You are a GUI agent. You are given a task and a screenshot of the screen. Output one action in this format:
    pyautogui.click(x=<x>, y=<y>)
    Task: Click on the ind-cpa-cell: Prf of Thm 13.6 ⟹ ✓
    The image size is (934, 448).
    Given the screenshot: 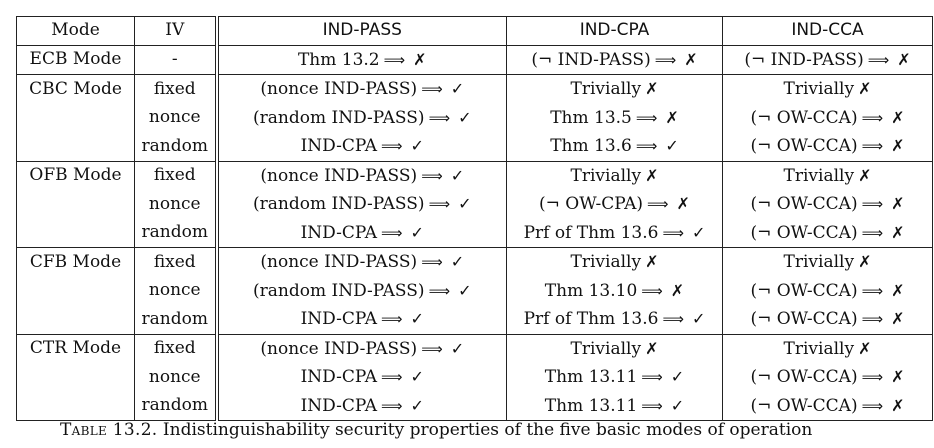 What is the action you would take?
    pyautogui.click(x=614, y=319)
    